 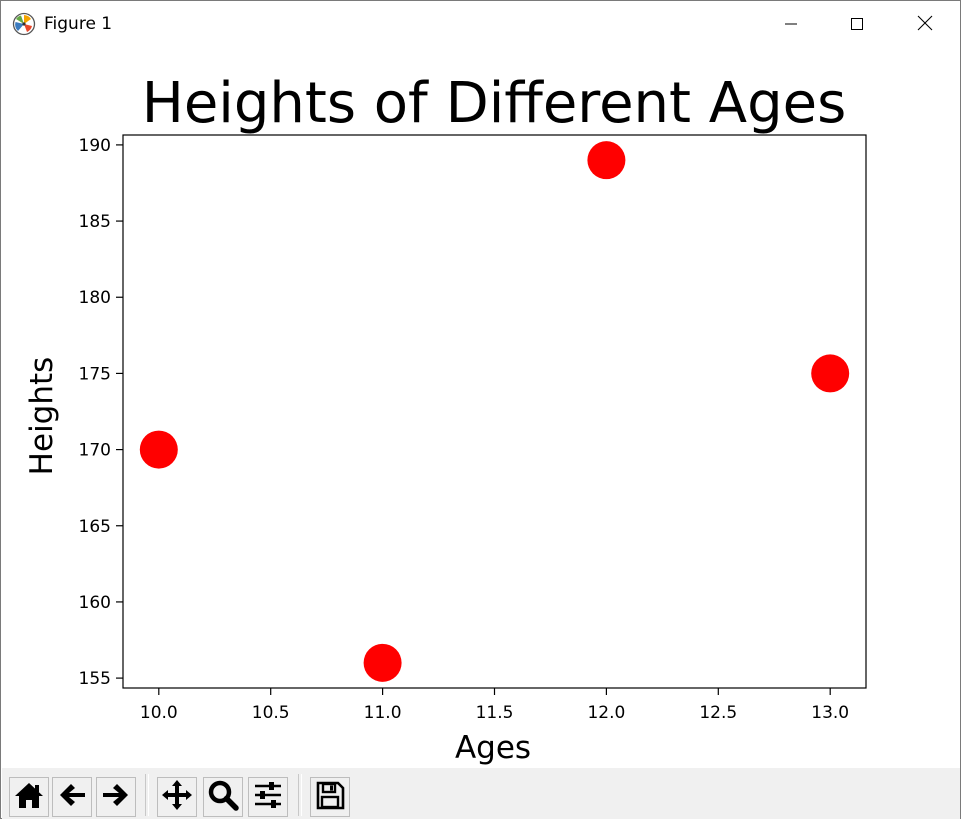 I want to click on pan-icon, so click(x=177, y=797).